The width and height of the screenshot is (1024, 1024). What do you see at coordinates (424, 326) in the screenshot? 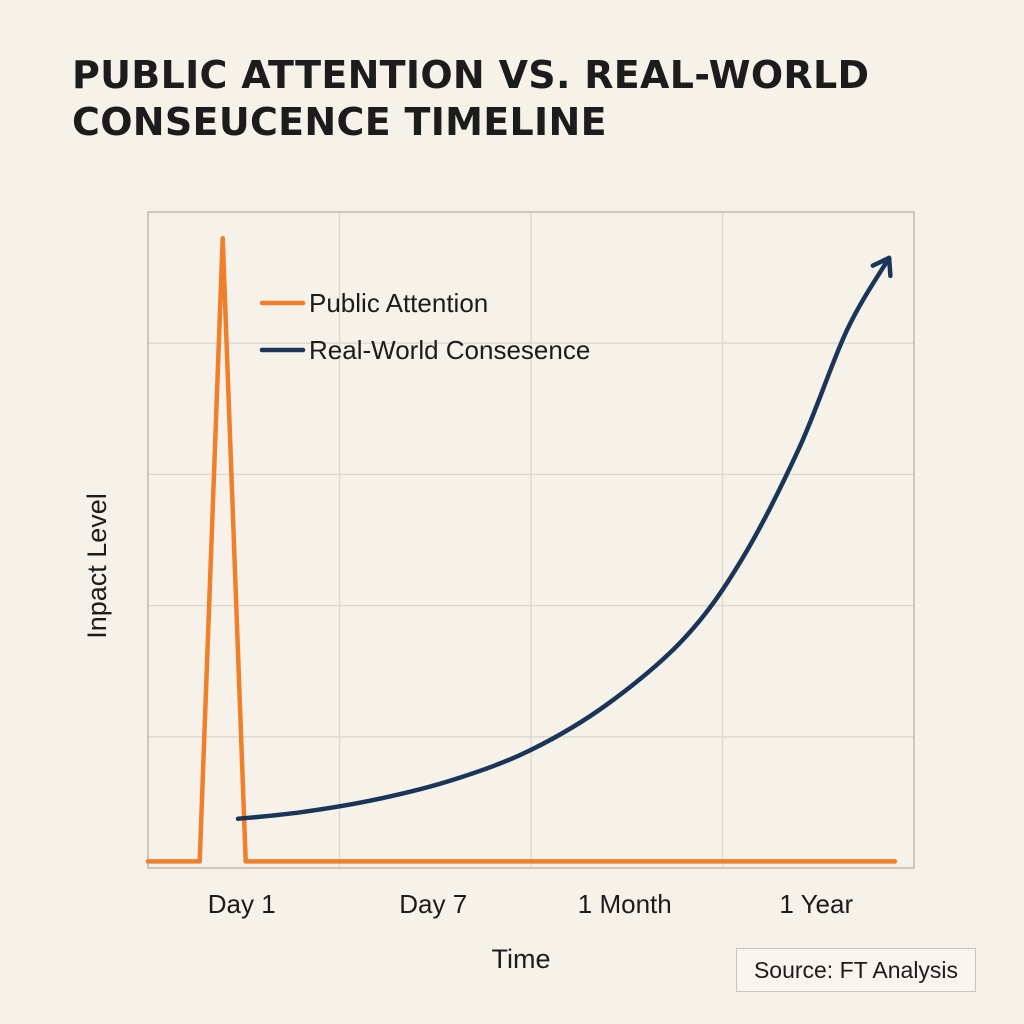
I see `legend: Public Attention Real-World Consesence` at bounding box center [424, 326].